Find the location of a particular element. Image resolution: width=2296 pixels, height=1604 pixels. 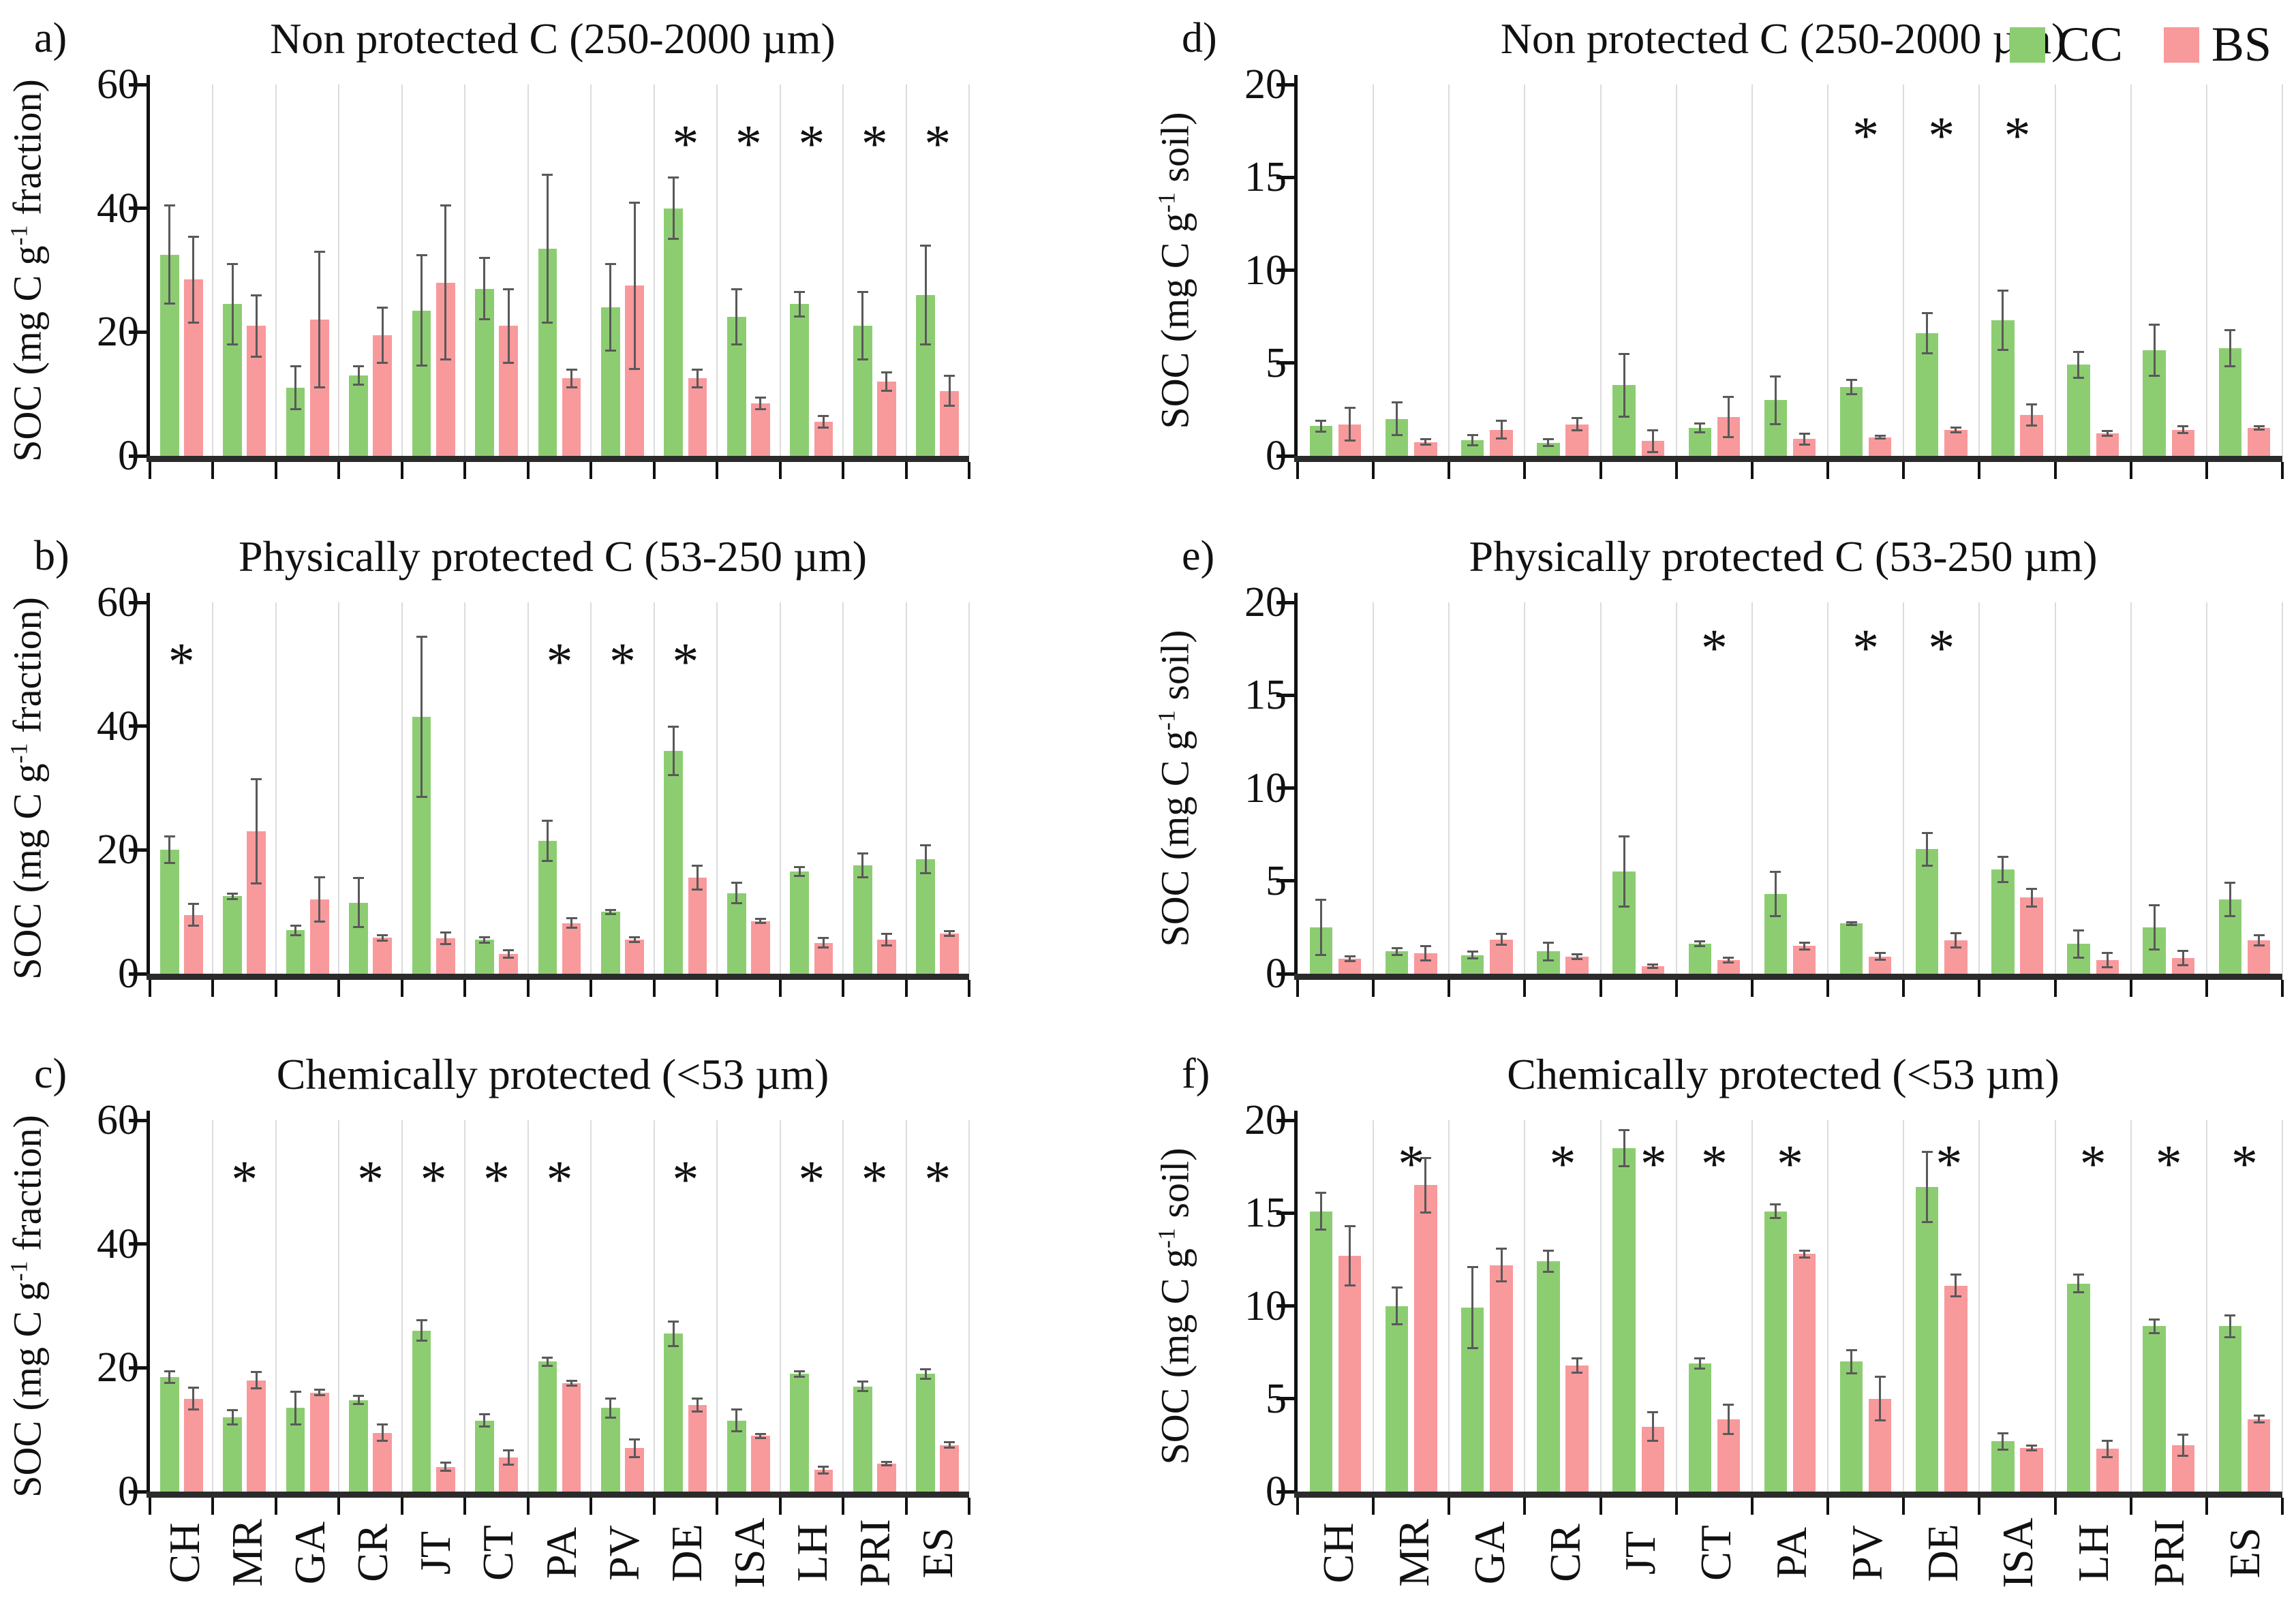

bar-cc-MR is located at coordinates (233, 1454).